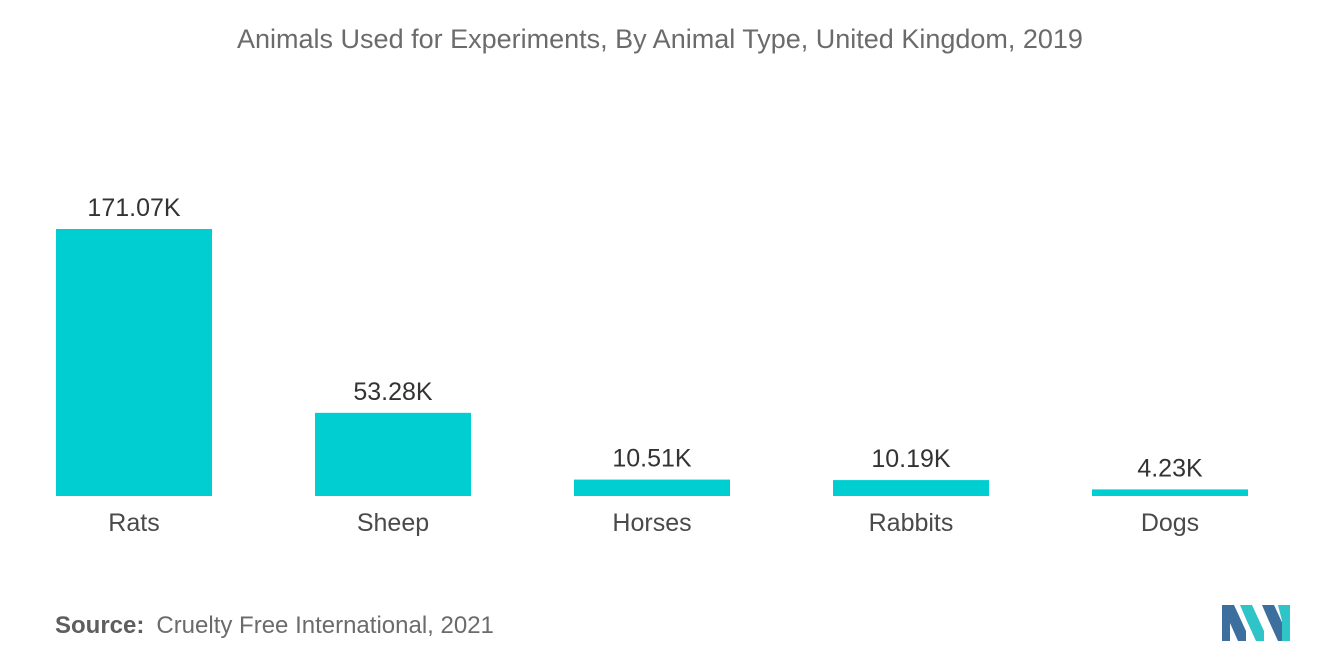 Image resolution: width=1320 pixels, height=665 pixels. I want to click on bar-rats, so click(134, 362).